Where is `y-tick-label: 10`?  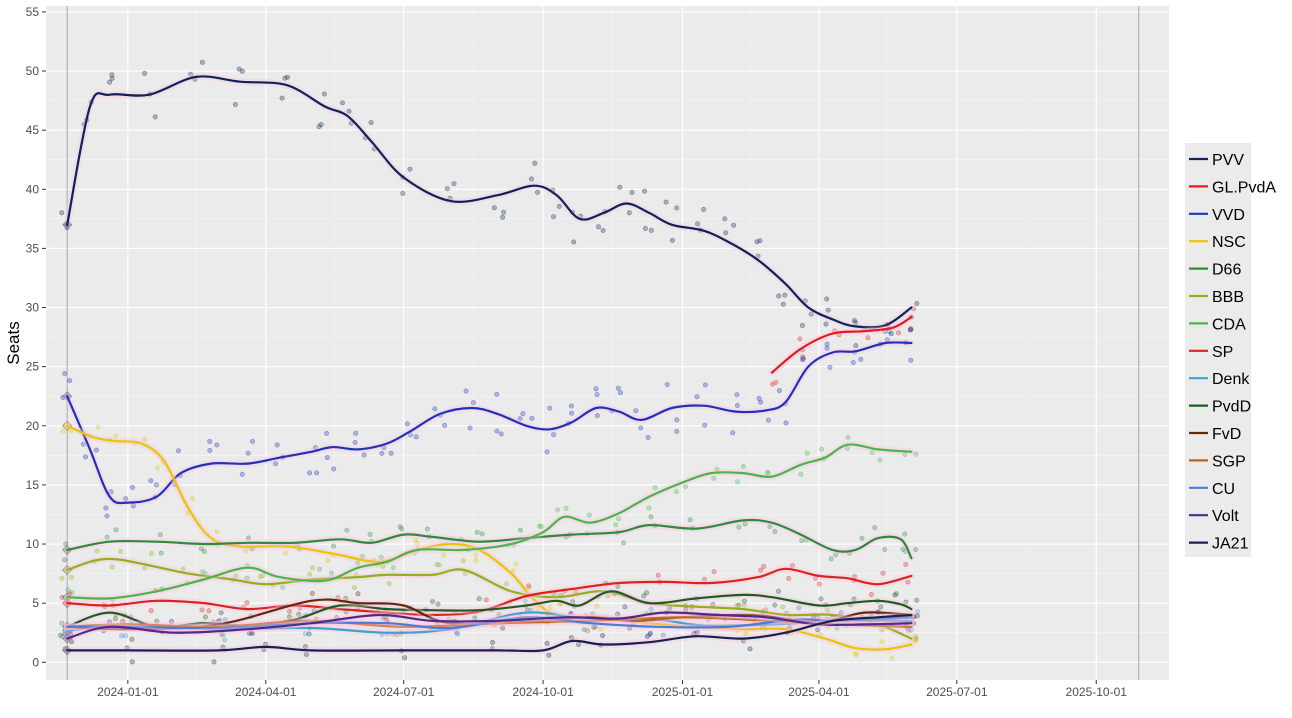 y-tick-label: 10 is located at coordinates (33, 544).